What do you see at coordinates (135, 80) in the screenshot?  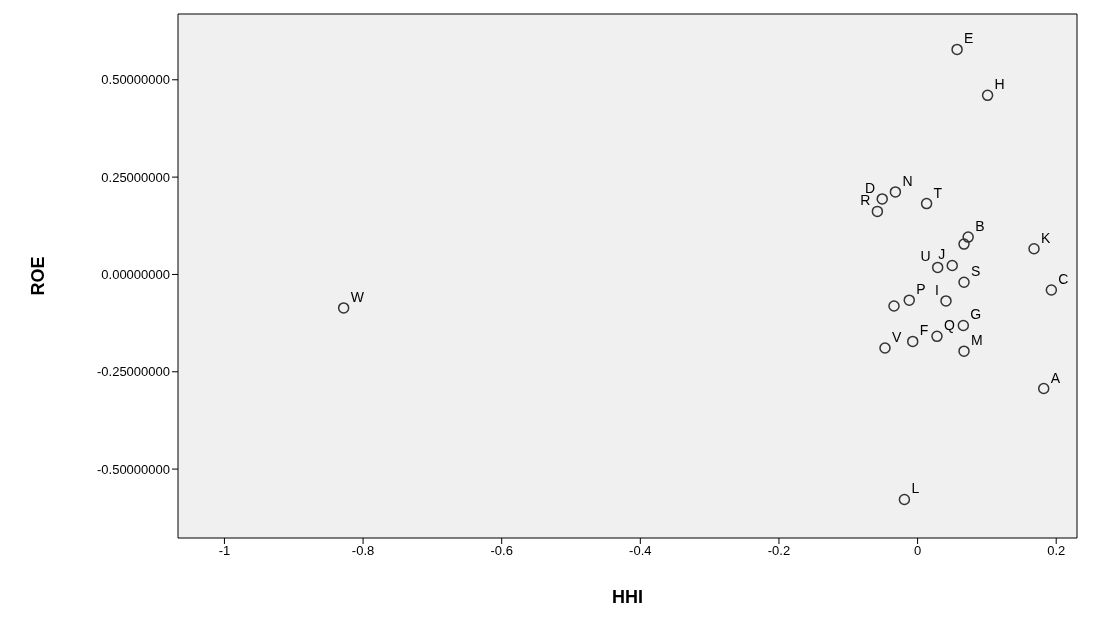 I see `y-tick-label: 0.50000000` at bounding box center [135, 80].